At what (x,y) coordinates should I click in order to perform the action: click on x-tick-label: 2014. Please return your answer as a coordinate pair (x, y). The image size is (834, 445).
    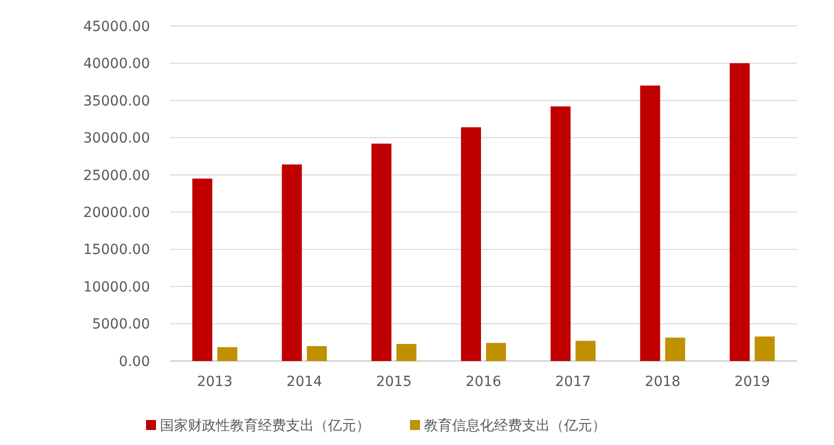
    Looking at the image, I should click on (304, 382).